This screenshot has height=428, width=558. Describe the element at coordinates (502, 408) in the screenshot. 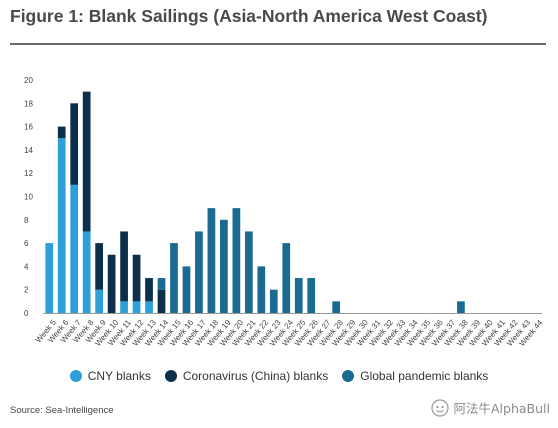

I see `watermark-text: 阿法牛AlphaBull` at that location.